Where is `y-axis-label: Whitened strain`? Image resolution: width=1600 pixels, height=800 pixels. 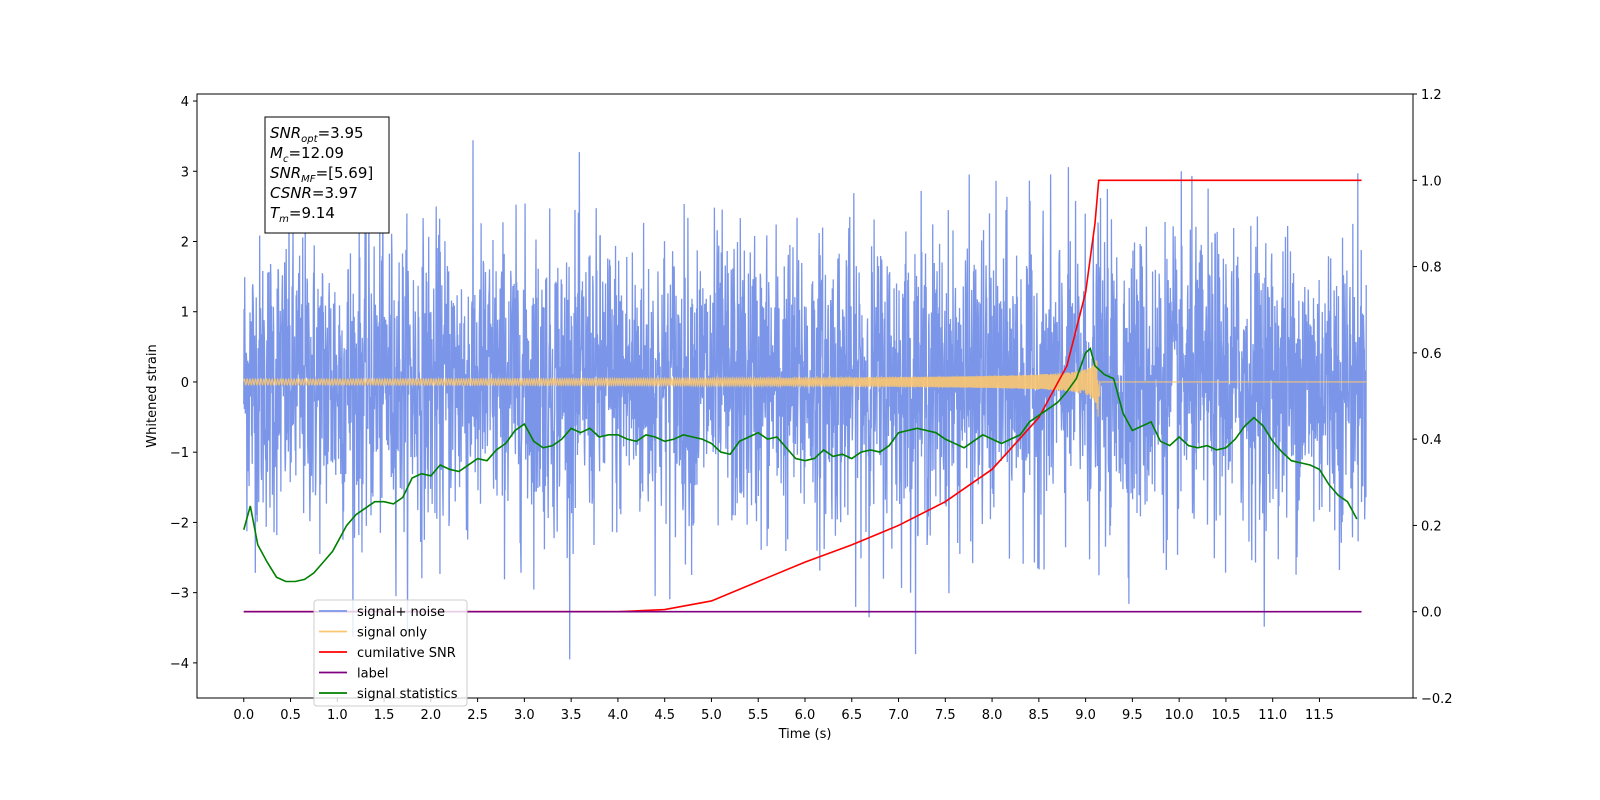
y-axis-label: Whitened strain is located at coordinates (152, 395).